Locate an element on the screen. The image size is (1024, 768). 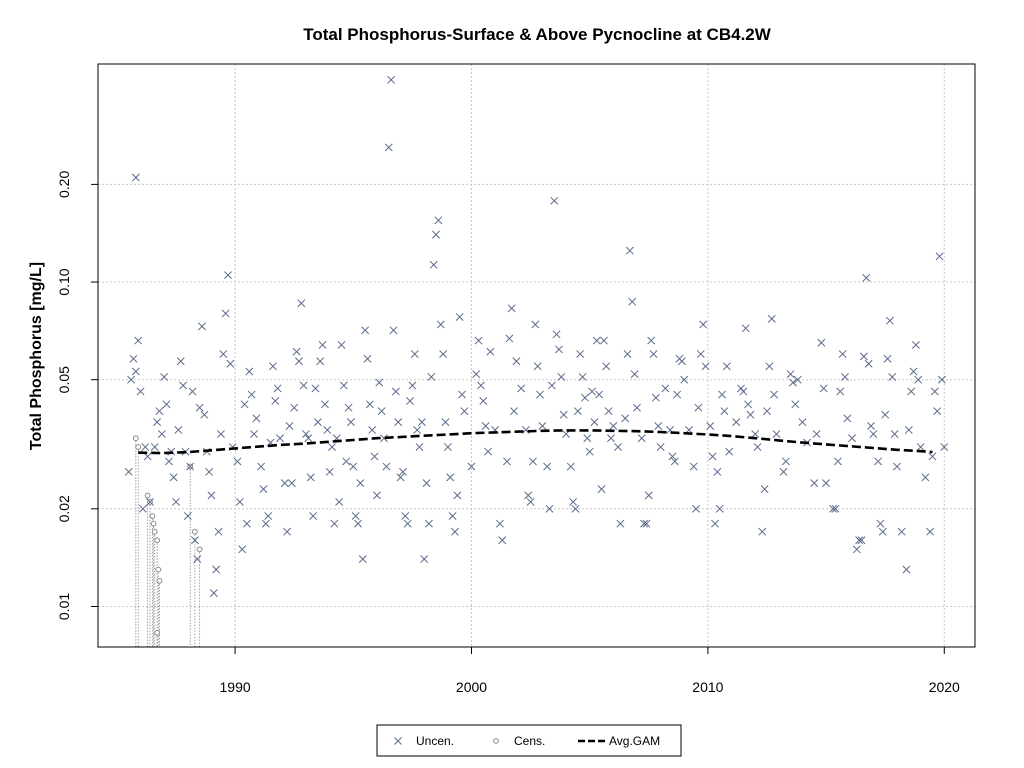
legend-label: Uncen. is located at coordinates (435, 741).